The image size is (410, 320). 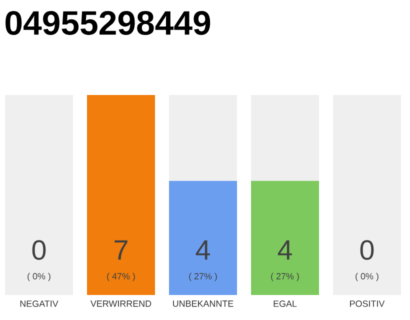 I want to click on x-tick-label: NEGATIV, so click(x=39, y=303).